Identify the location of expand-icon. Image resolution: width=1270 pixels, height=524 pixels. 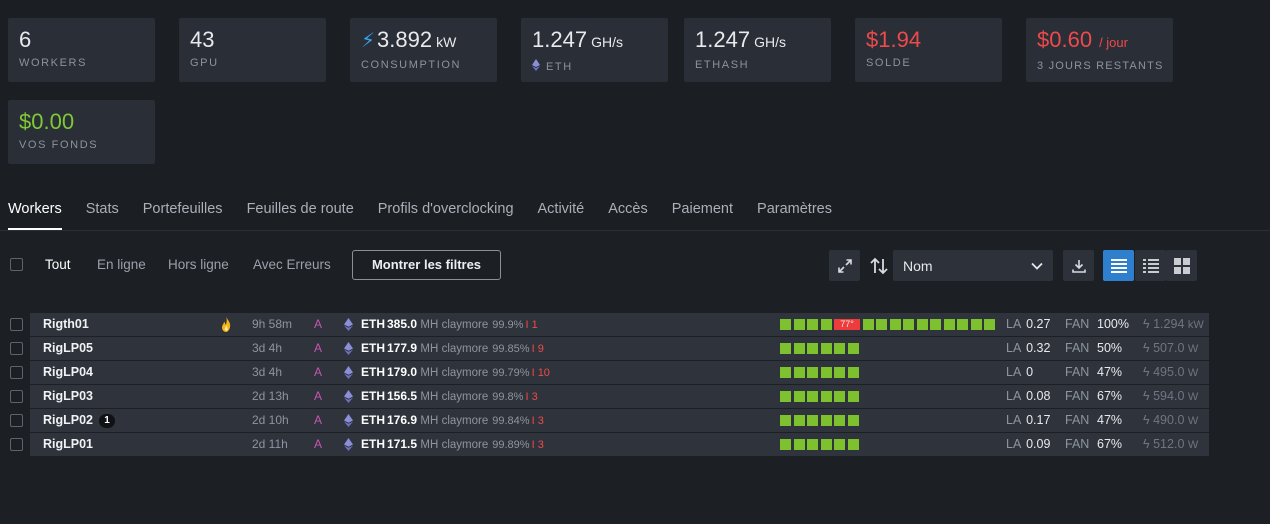
(844, 265).